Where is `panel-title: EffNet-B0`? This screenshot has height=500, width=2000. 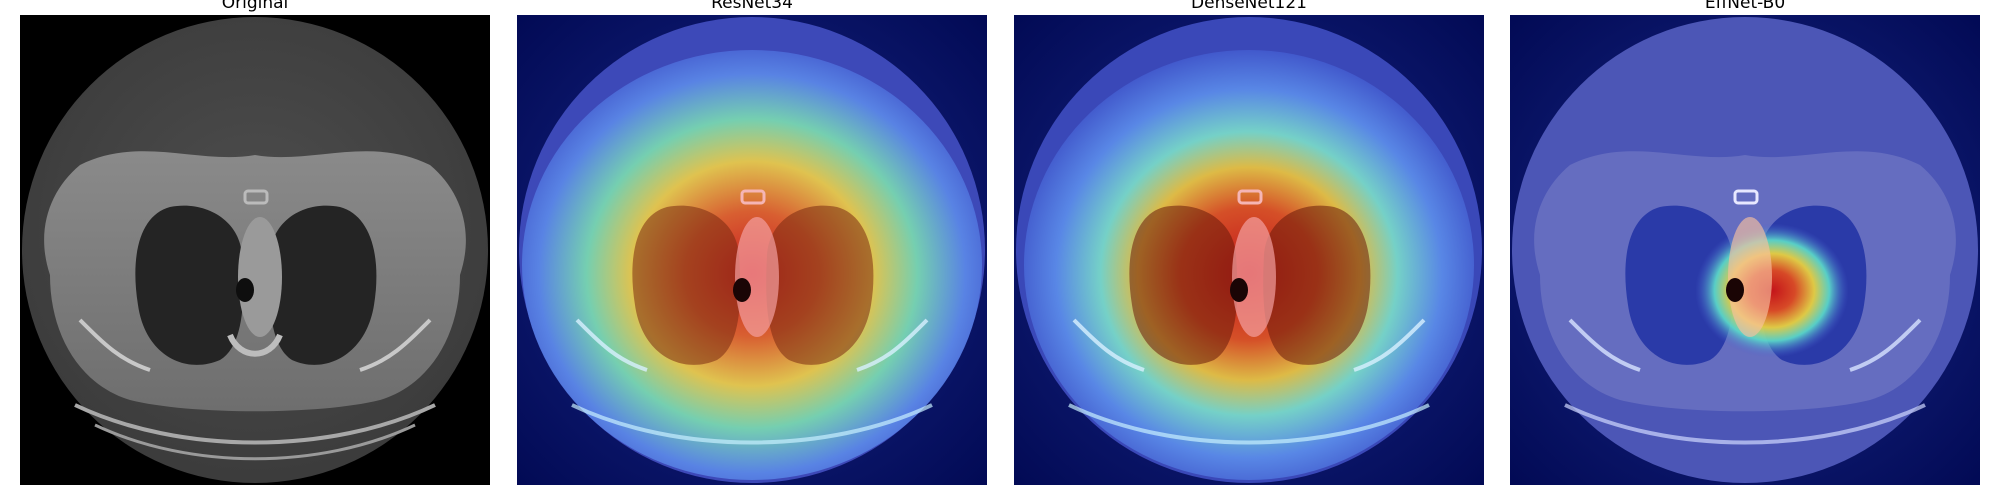
panel-title: EffNet-B0 is located at coordinates (1745, 6).